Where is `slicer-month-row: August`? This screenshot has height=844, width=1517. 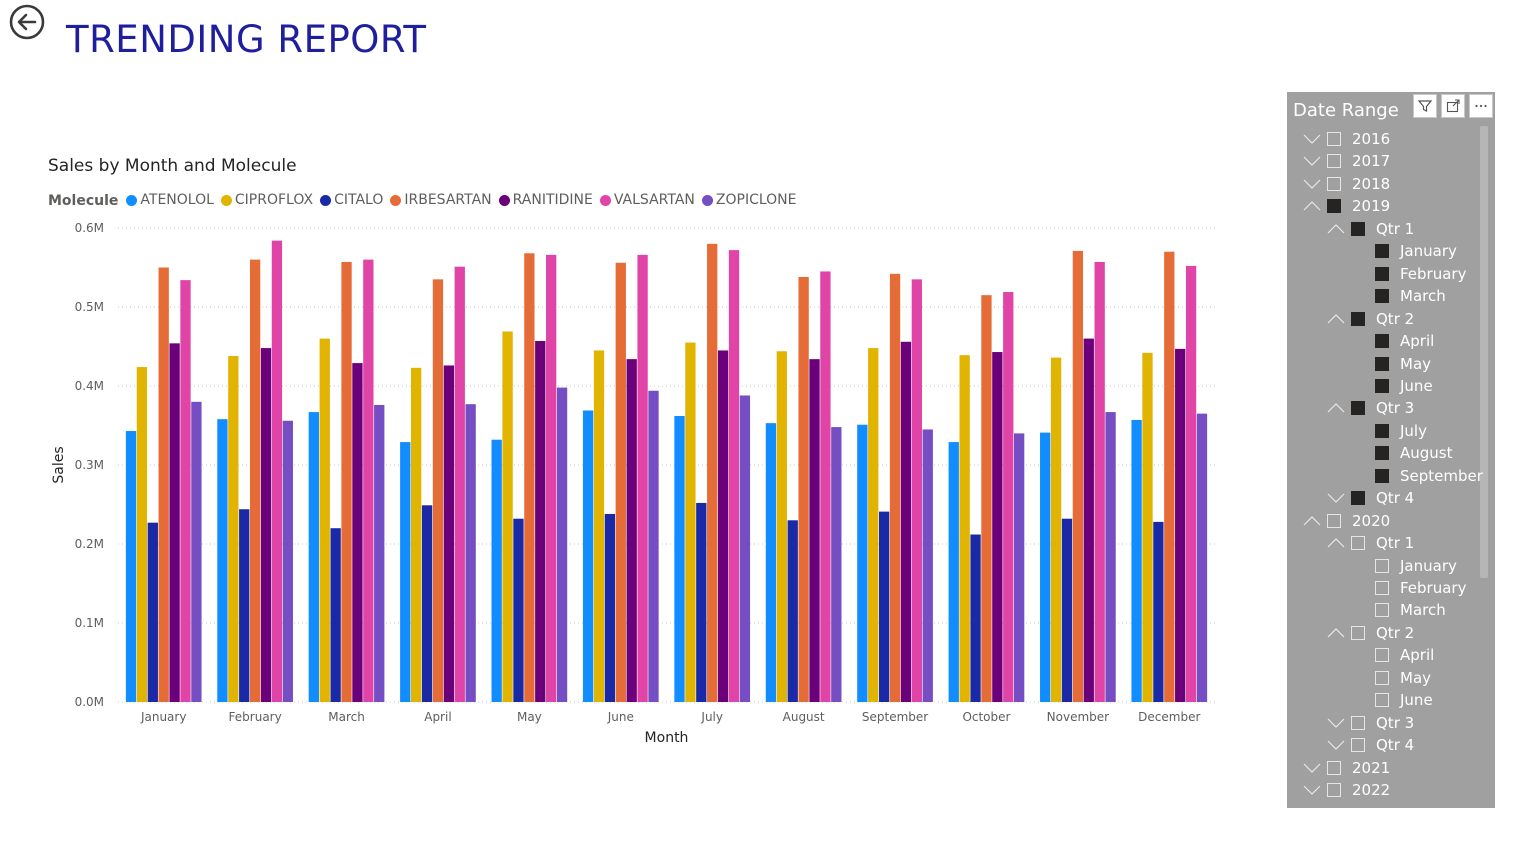 slicer-month-row: August is located at coordinates (1414, 453).